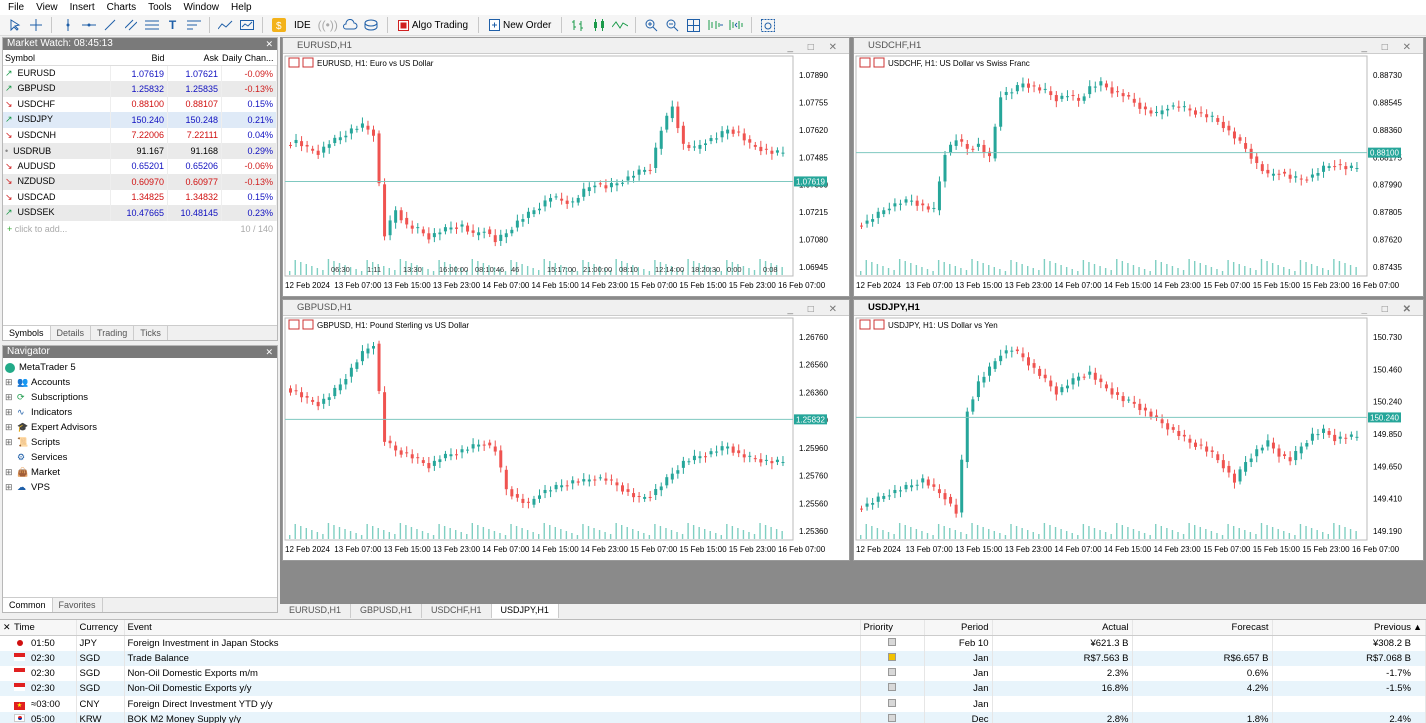  I want to click on templates-icon, so click(246, 25).